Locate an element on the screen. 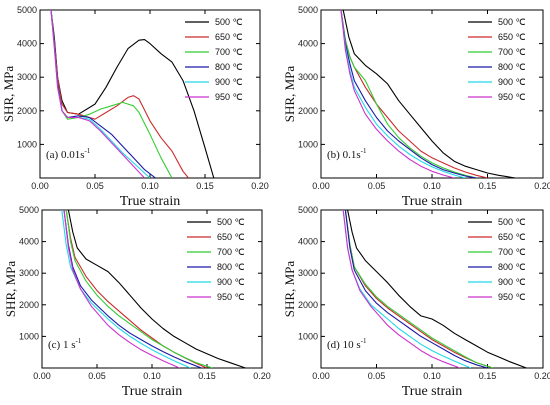 The image size is (550, 405). panel-label: (a) 0.01s-1 is located at coordinates (68, 154).